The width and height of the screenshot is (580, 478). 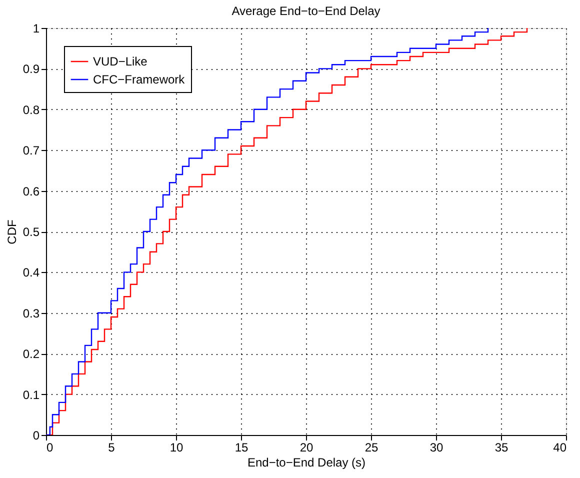 What do you see at coordinates (31, 232) in the screenshot?
I see `y-tick-label: 0.5` at bounding box center [31, 232].